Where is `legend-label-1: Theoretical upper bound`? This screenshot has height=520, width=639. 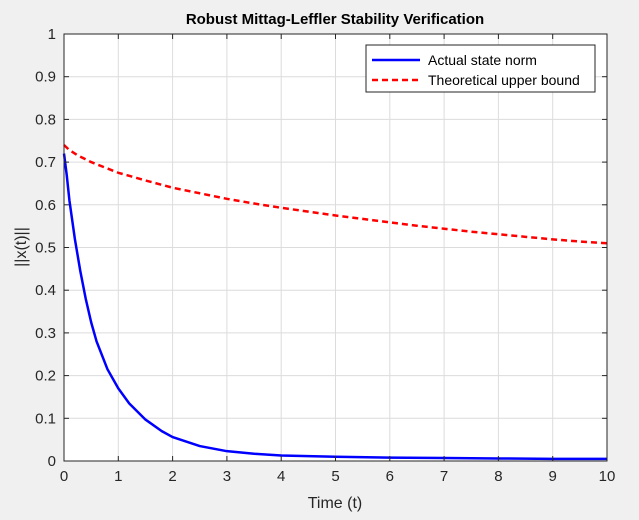
legend-label-1: Theoretical upper bound is located at coordinates (504, 80).